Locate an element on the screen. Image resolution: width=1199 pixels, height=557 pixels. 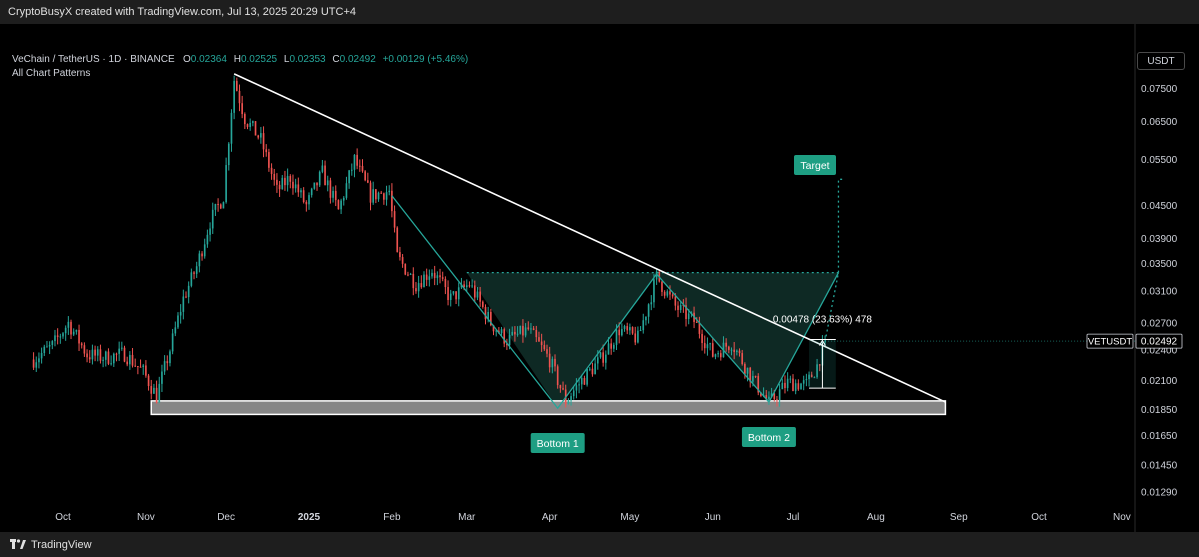
target-label-text: Target is located at coordinates (814, 166).